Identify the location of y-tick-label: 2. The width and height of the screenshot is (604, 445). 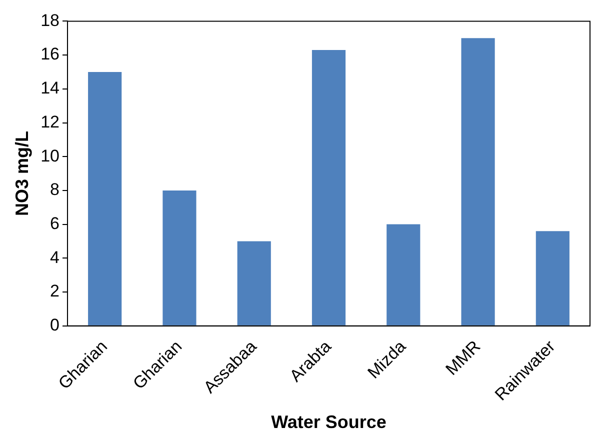
(55, 291).